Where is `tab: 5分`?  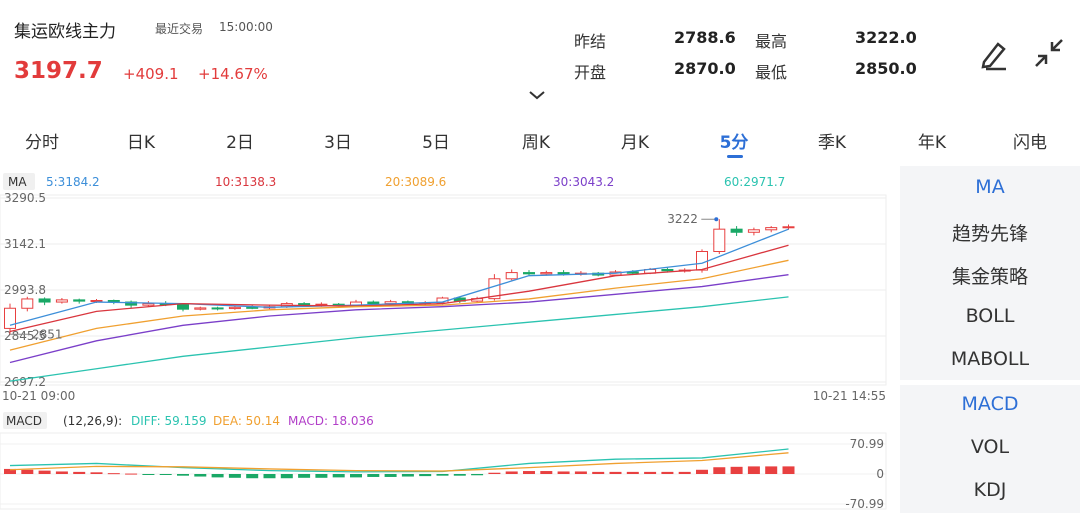
tab: 5分 is located at coordinates (734, 143).